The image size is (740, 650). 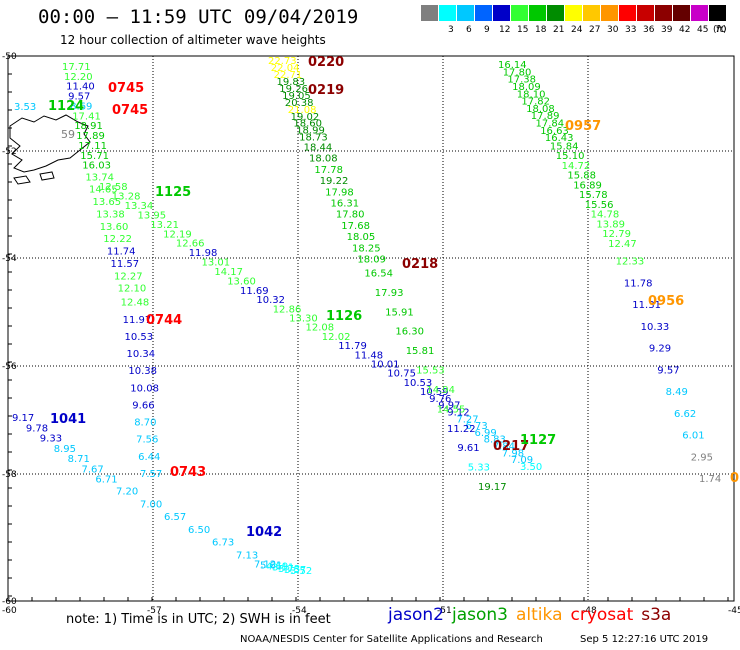 I want to click on wave-height-value: 11.69, so click(x=254, y=291).